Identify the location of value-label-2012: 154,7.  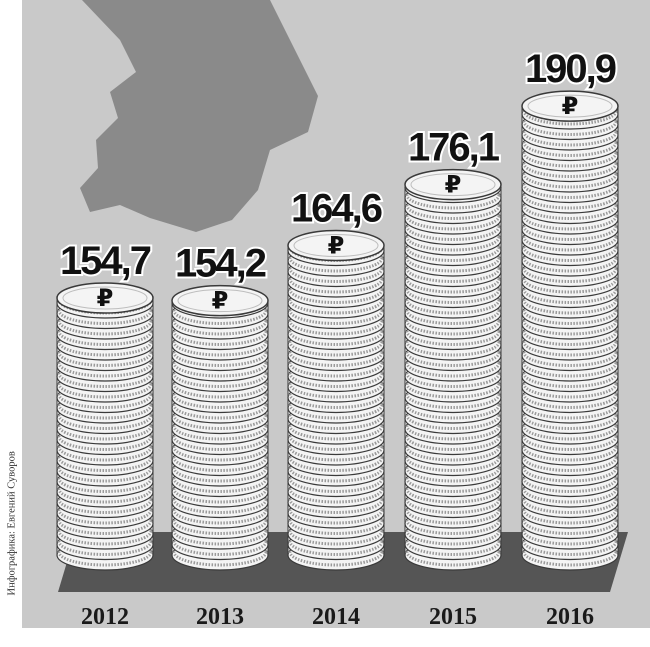
(105, 261).